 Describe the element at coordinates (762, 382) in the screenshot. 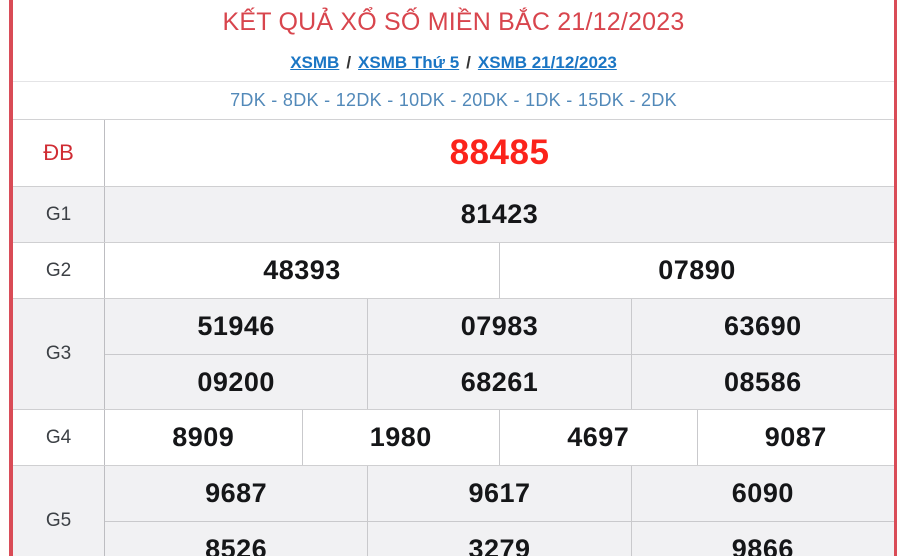

I see `prize-number: 08586` at that location.